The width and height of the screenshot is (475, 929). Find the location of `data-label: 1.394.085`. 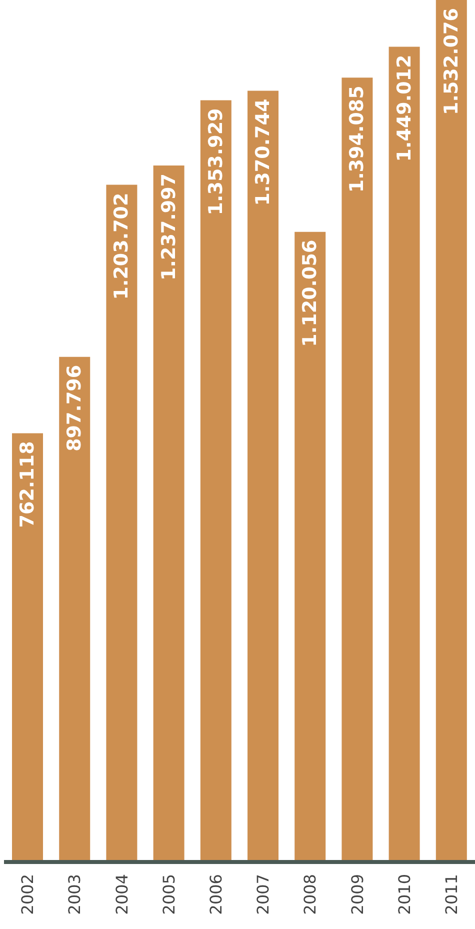

data-label: 1.394.085 is located at coordinates (357, 139).